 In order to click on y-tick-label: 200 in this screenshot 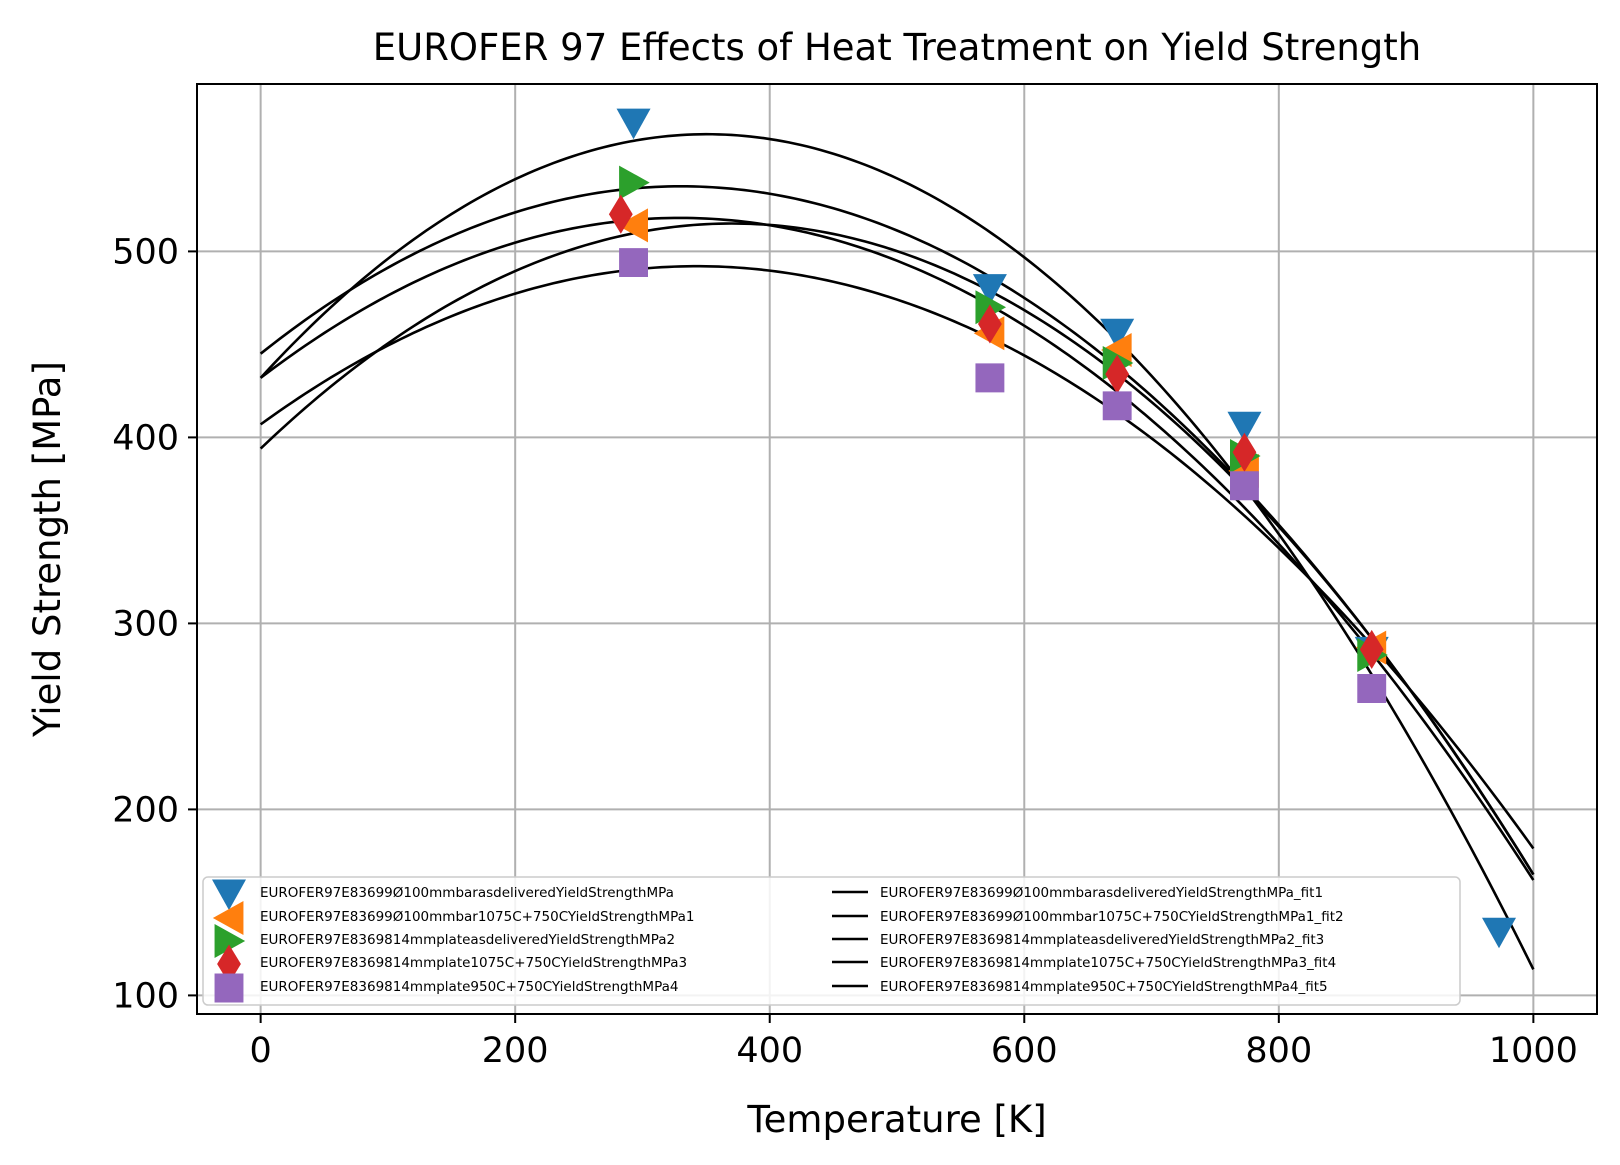, I will do `click(145, 810)`.